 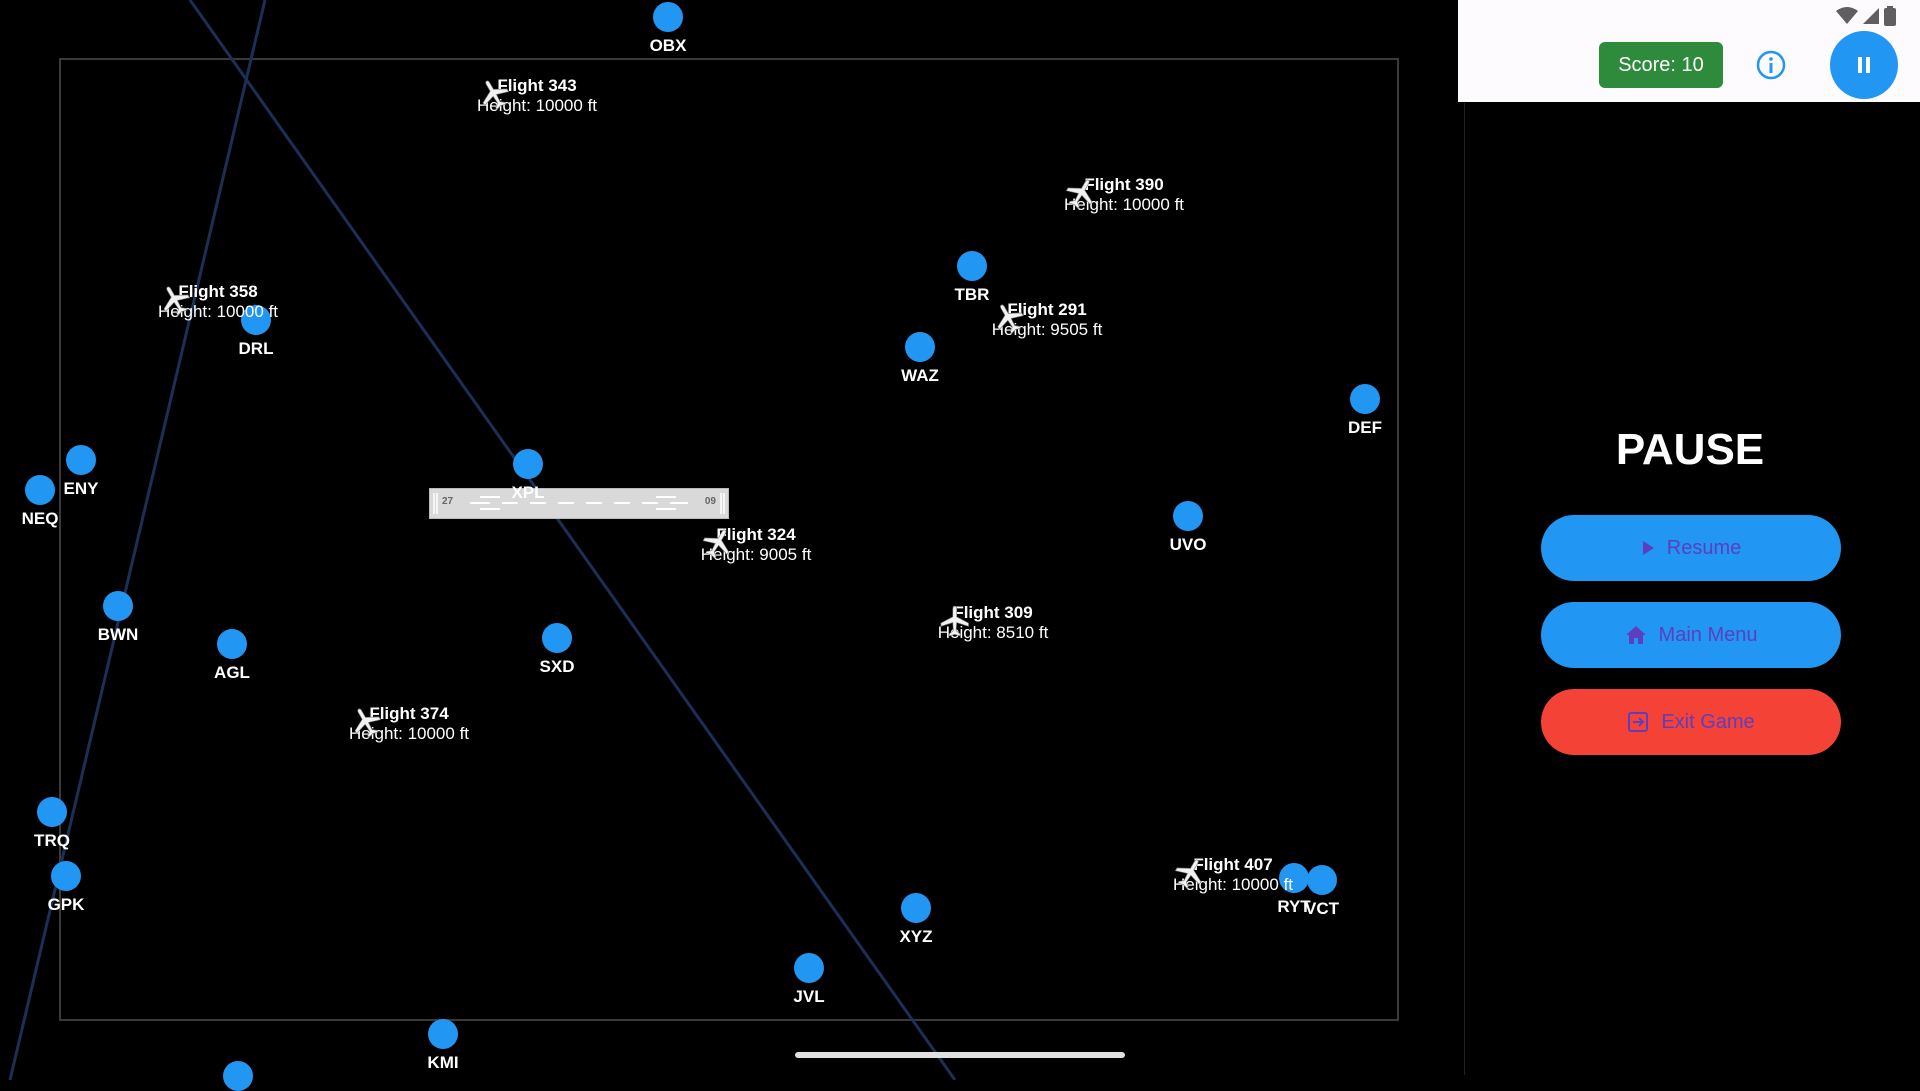 What do you see at coordinates (1890, 16) in the screenshot?
I see `battery-icon` at bounding box center [1890, 16].